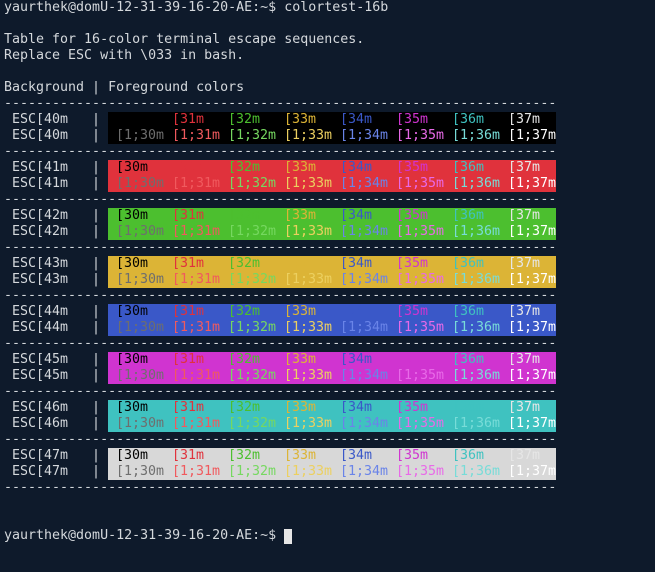 The height and width of the screenshot is (572, 655). I want to click on cursor, so click(288, 536).